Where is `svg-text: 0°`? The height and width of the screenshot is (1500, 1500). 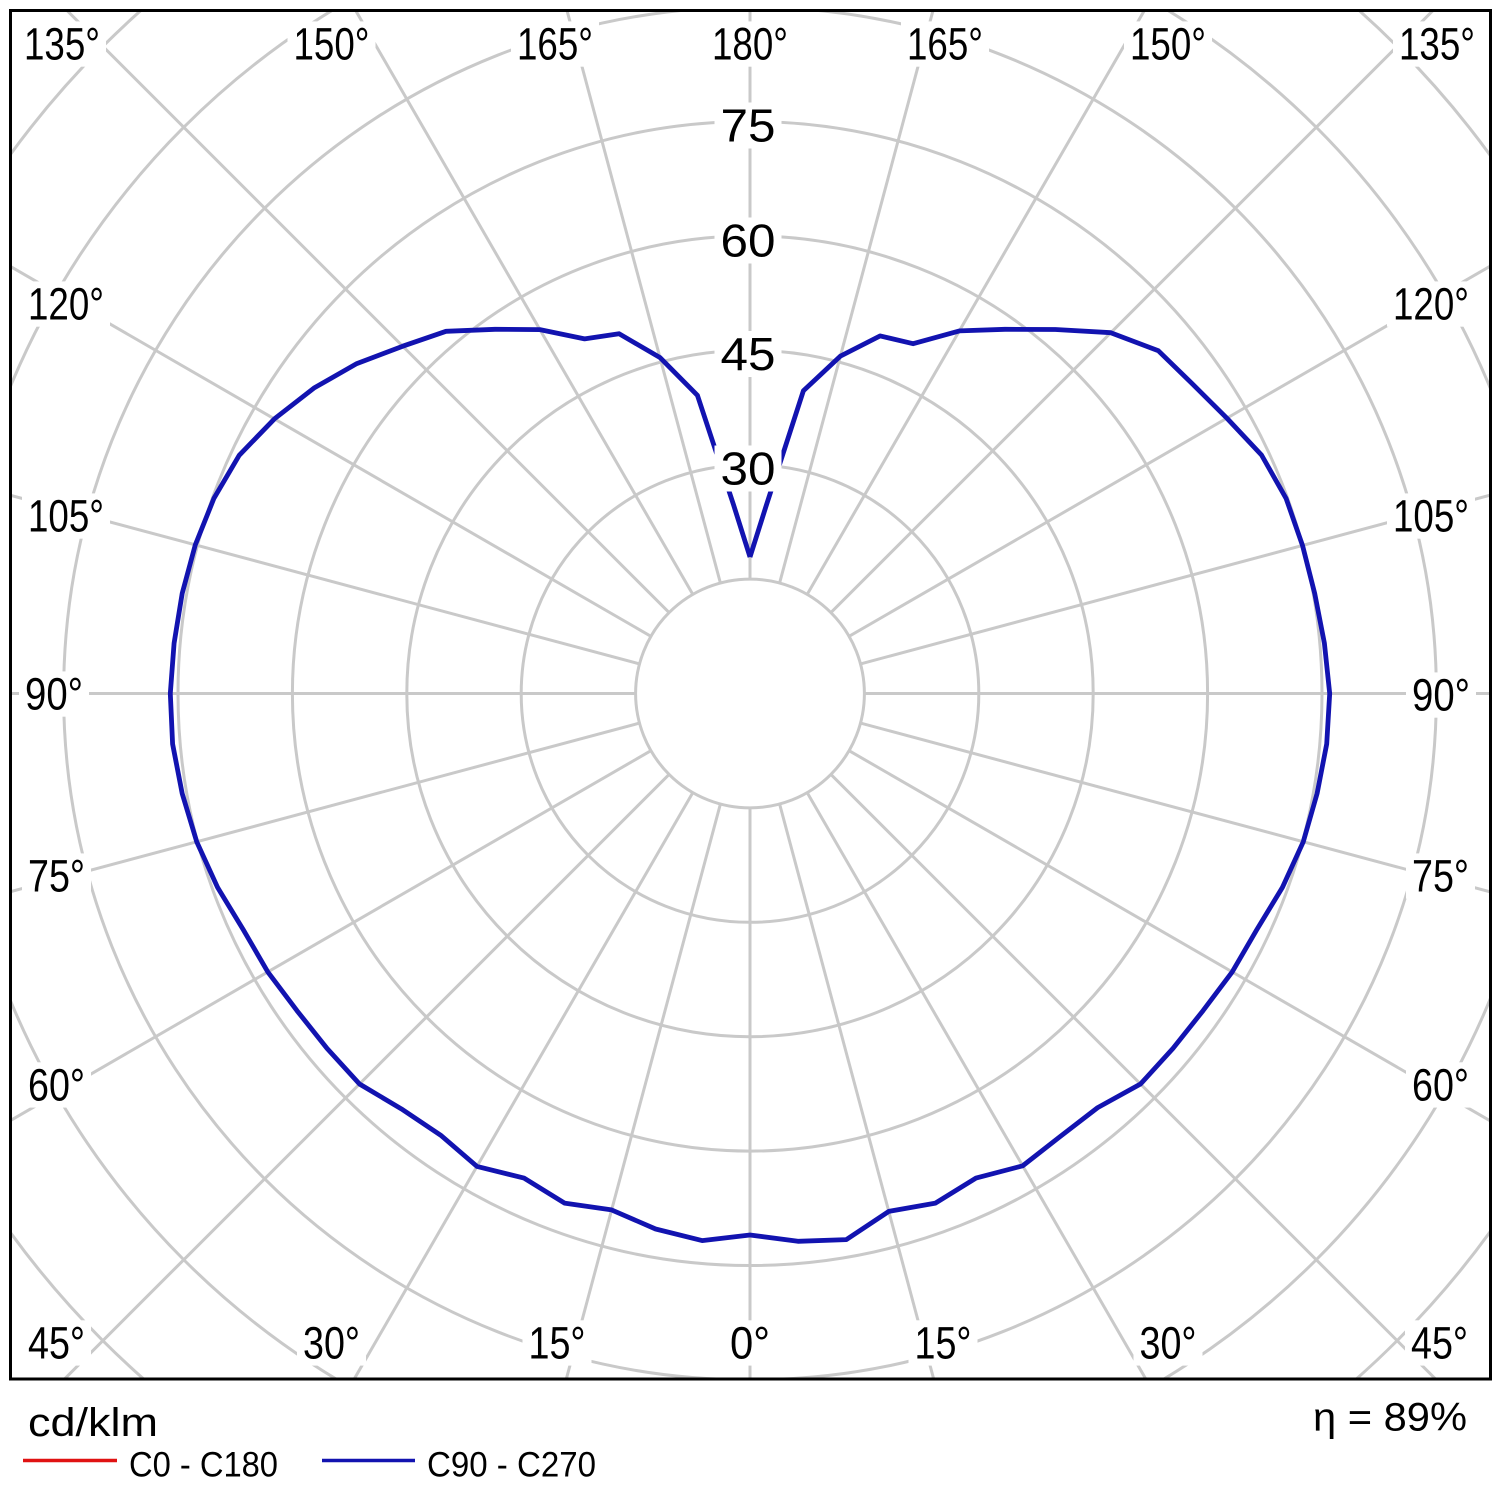
svg-text: 0° is located at coordinates (750, 1343).